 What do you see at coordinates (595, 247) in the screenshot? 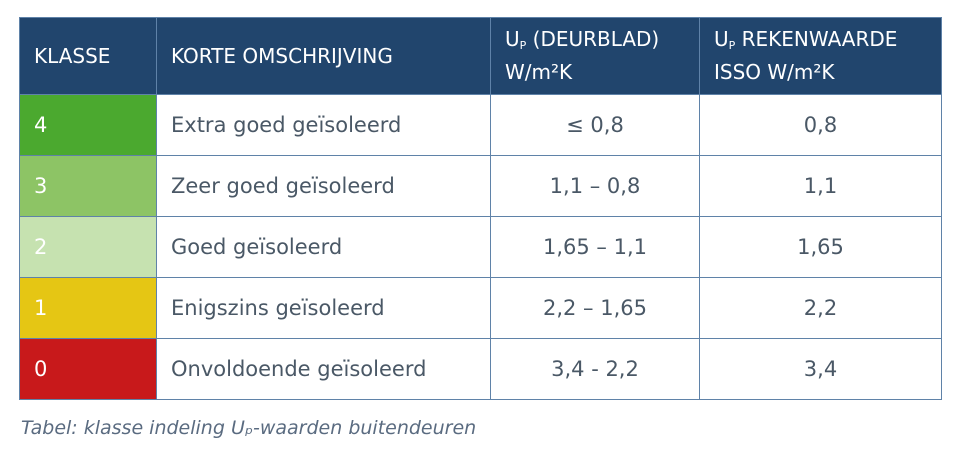
I see `deurblad-cell: 1,65 – 1,1` at bounding box center [595, 247].